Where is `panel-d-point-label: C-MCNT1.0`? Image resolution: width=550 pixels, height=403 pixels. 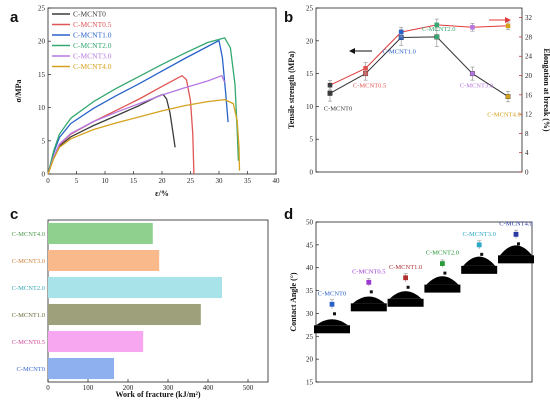 panel-d-point-label: C-MCNT1.0 is located at coordinates (405, 267).